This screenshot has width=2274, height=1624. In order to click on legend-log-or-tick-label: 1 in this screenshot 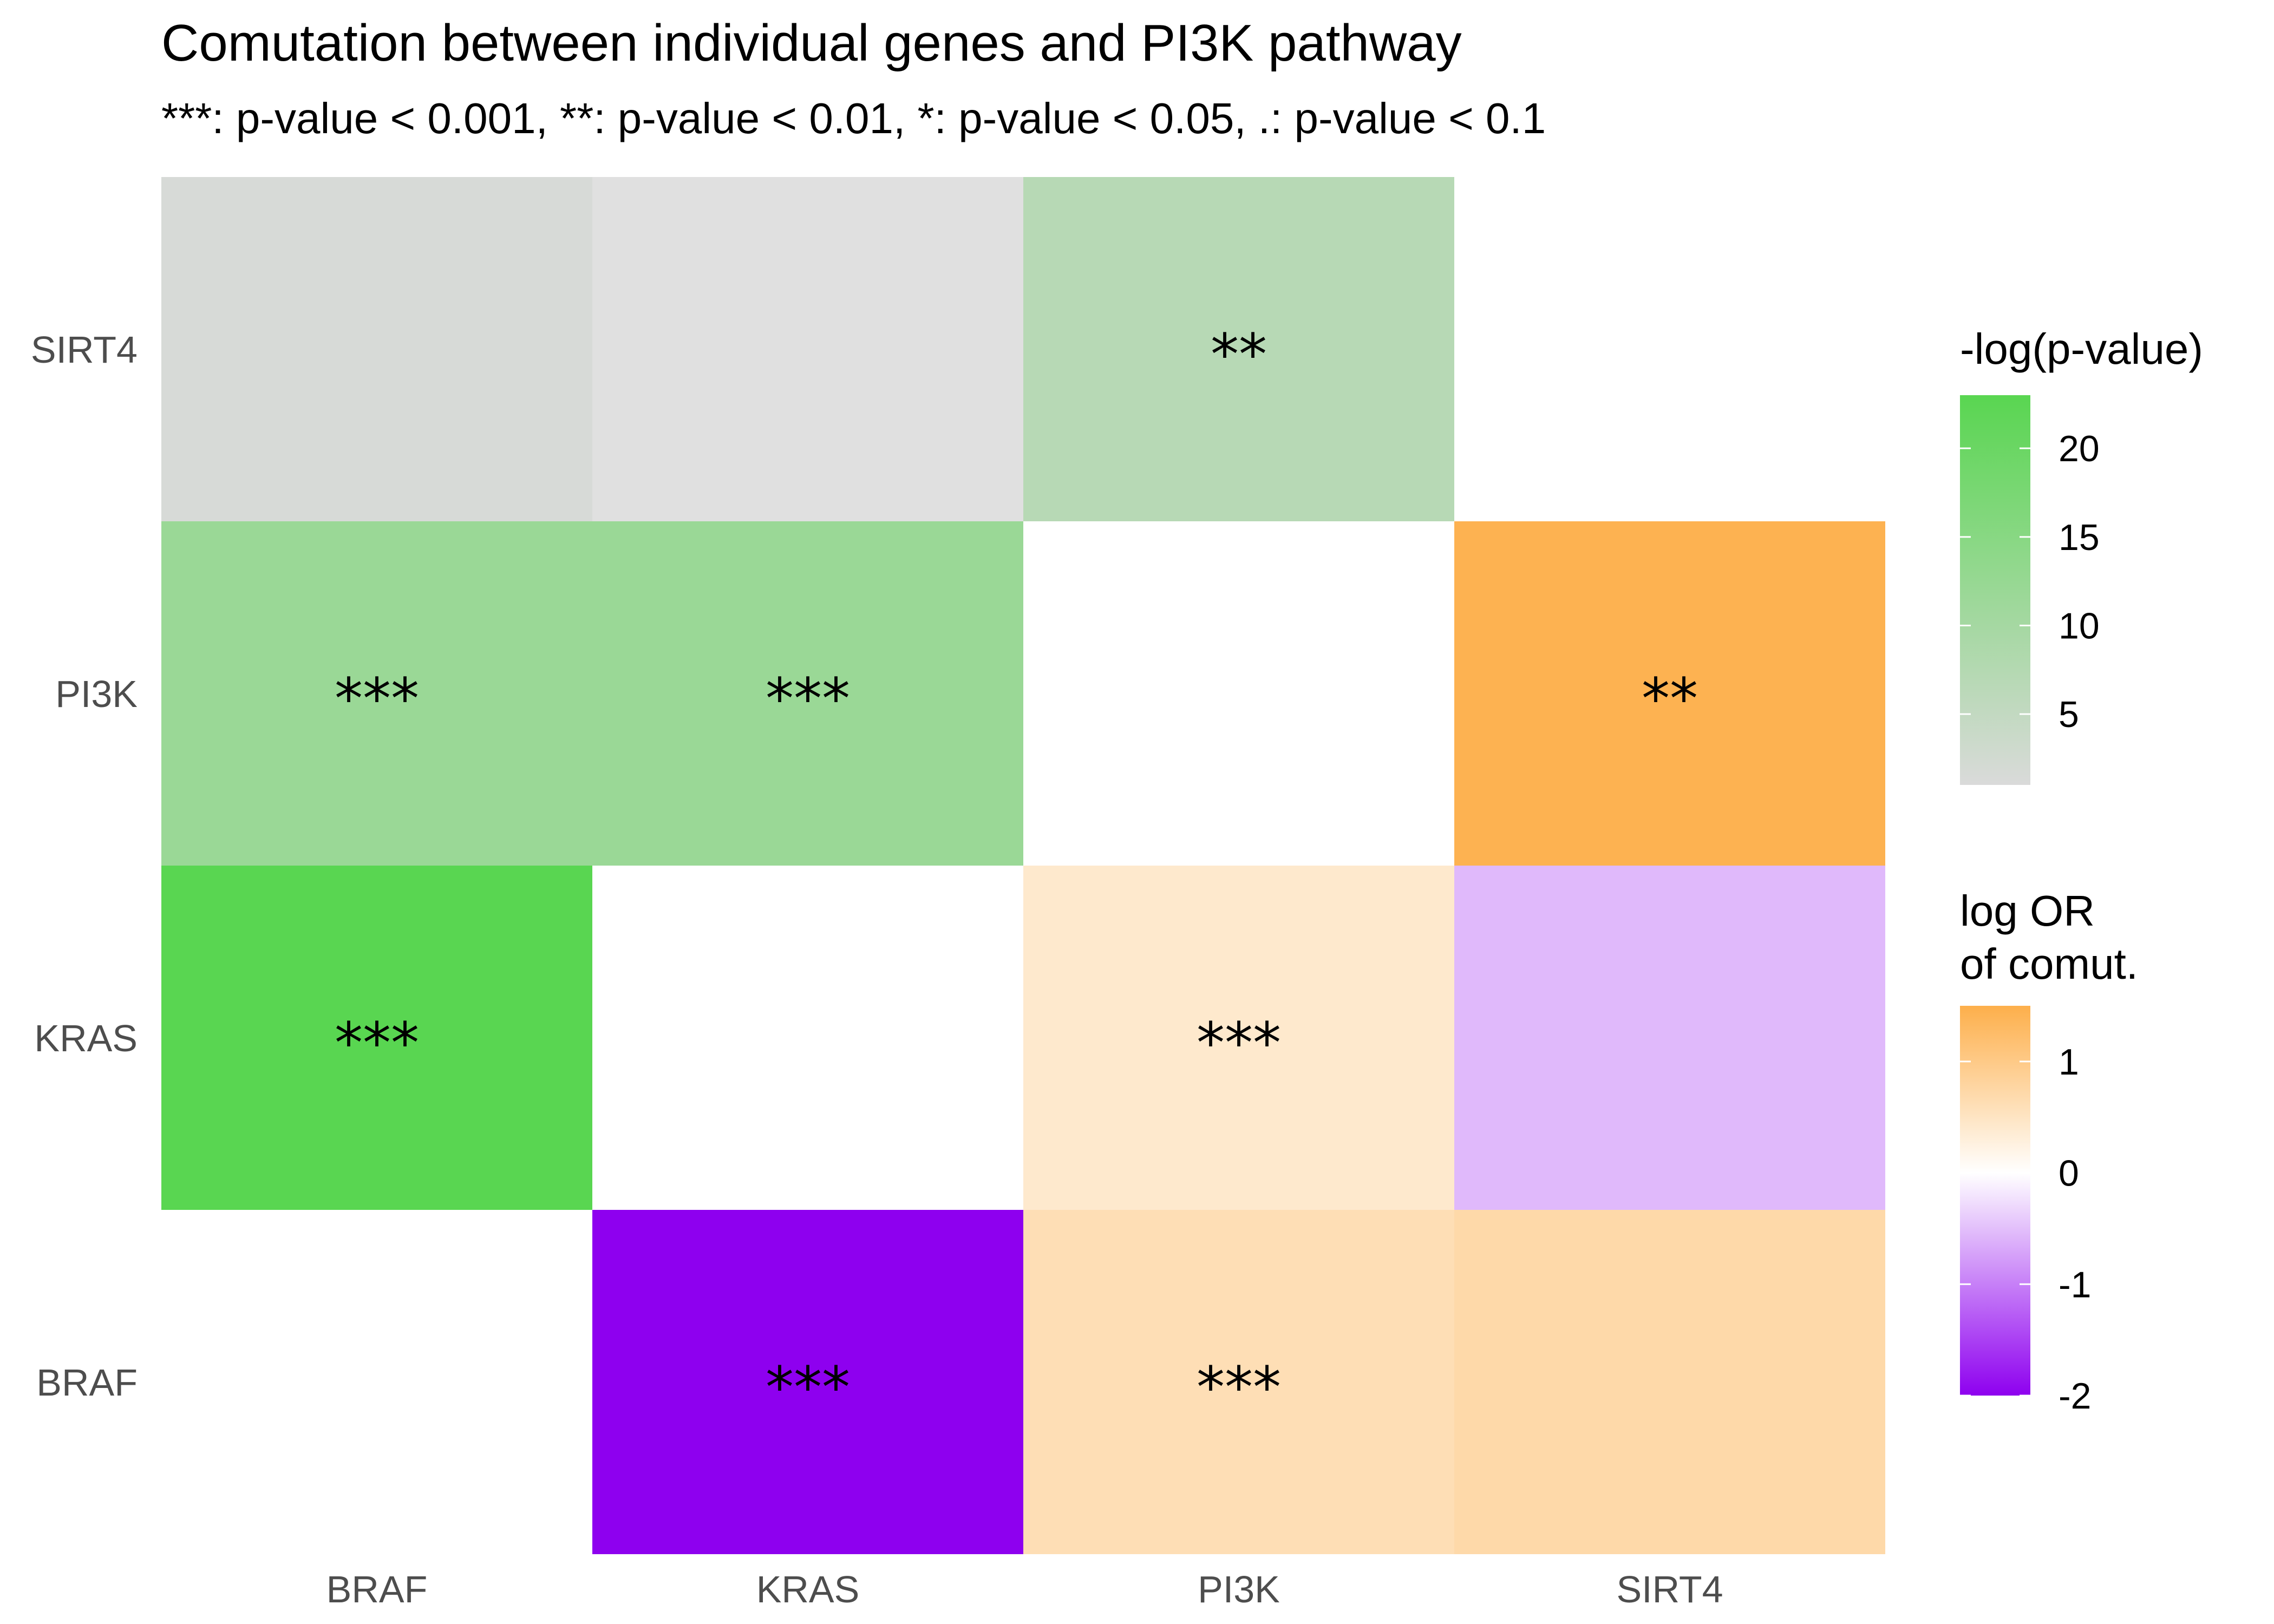, I will do `click(2069, 1062)`.